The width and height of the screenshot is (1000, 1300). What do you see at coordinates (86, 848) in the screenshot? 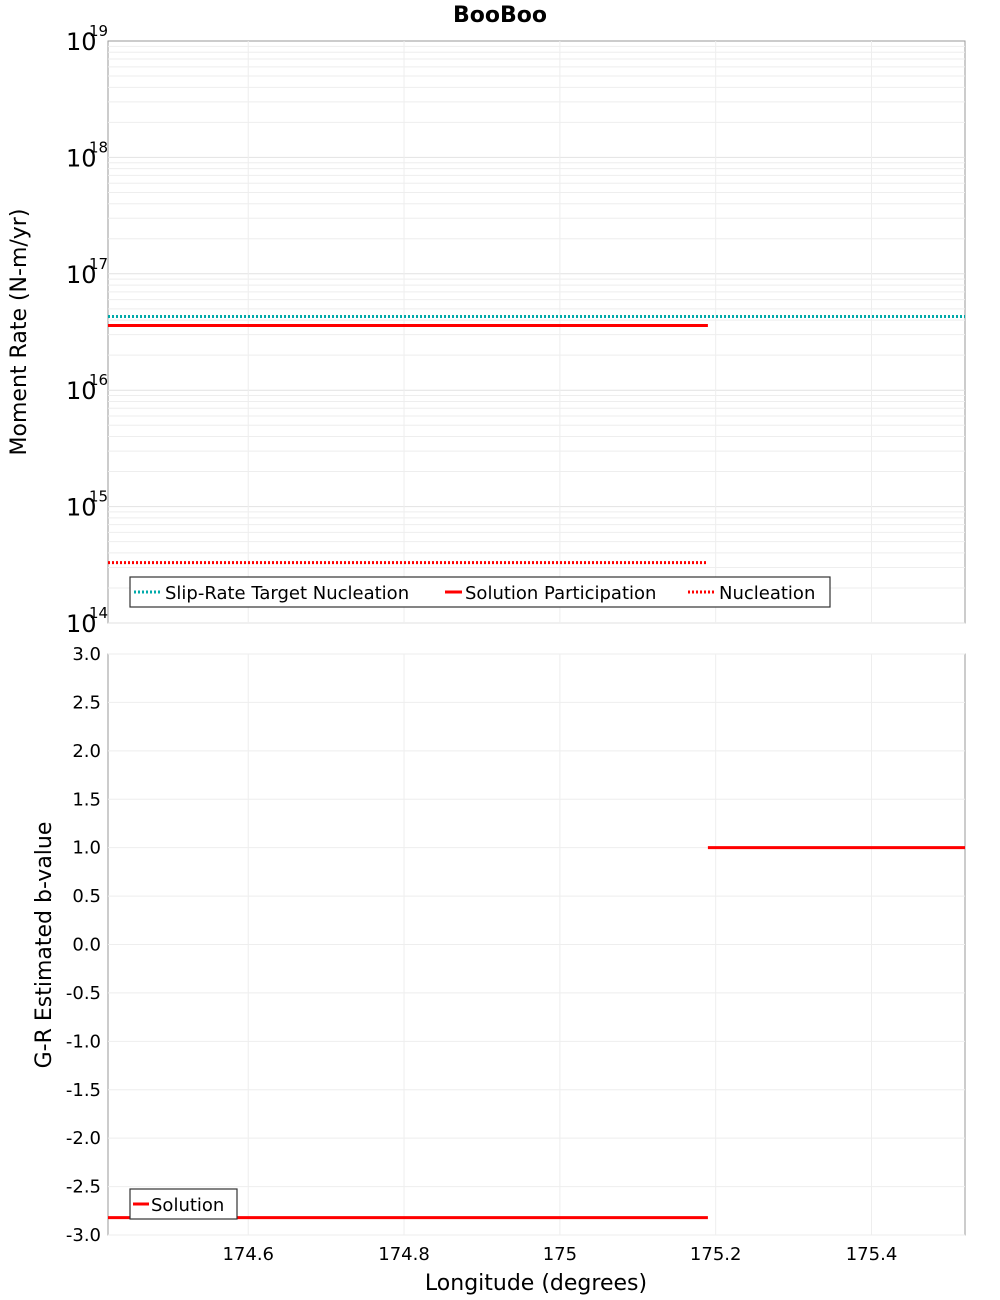
I see `y-tick-label-bottom: 1.0` at bounding box center [86, 848].